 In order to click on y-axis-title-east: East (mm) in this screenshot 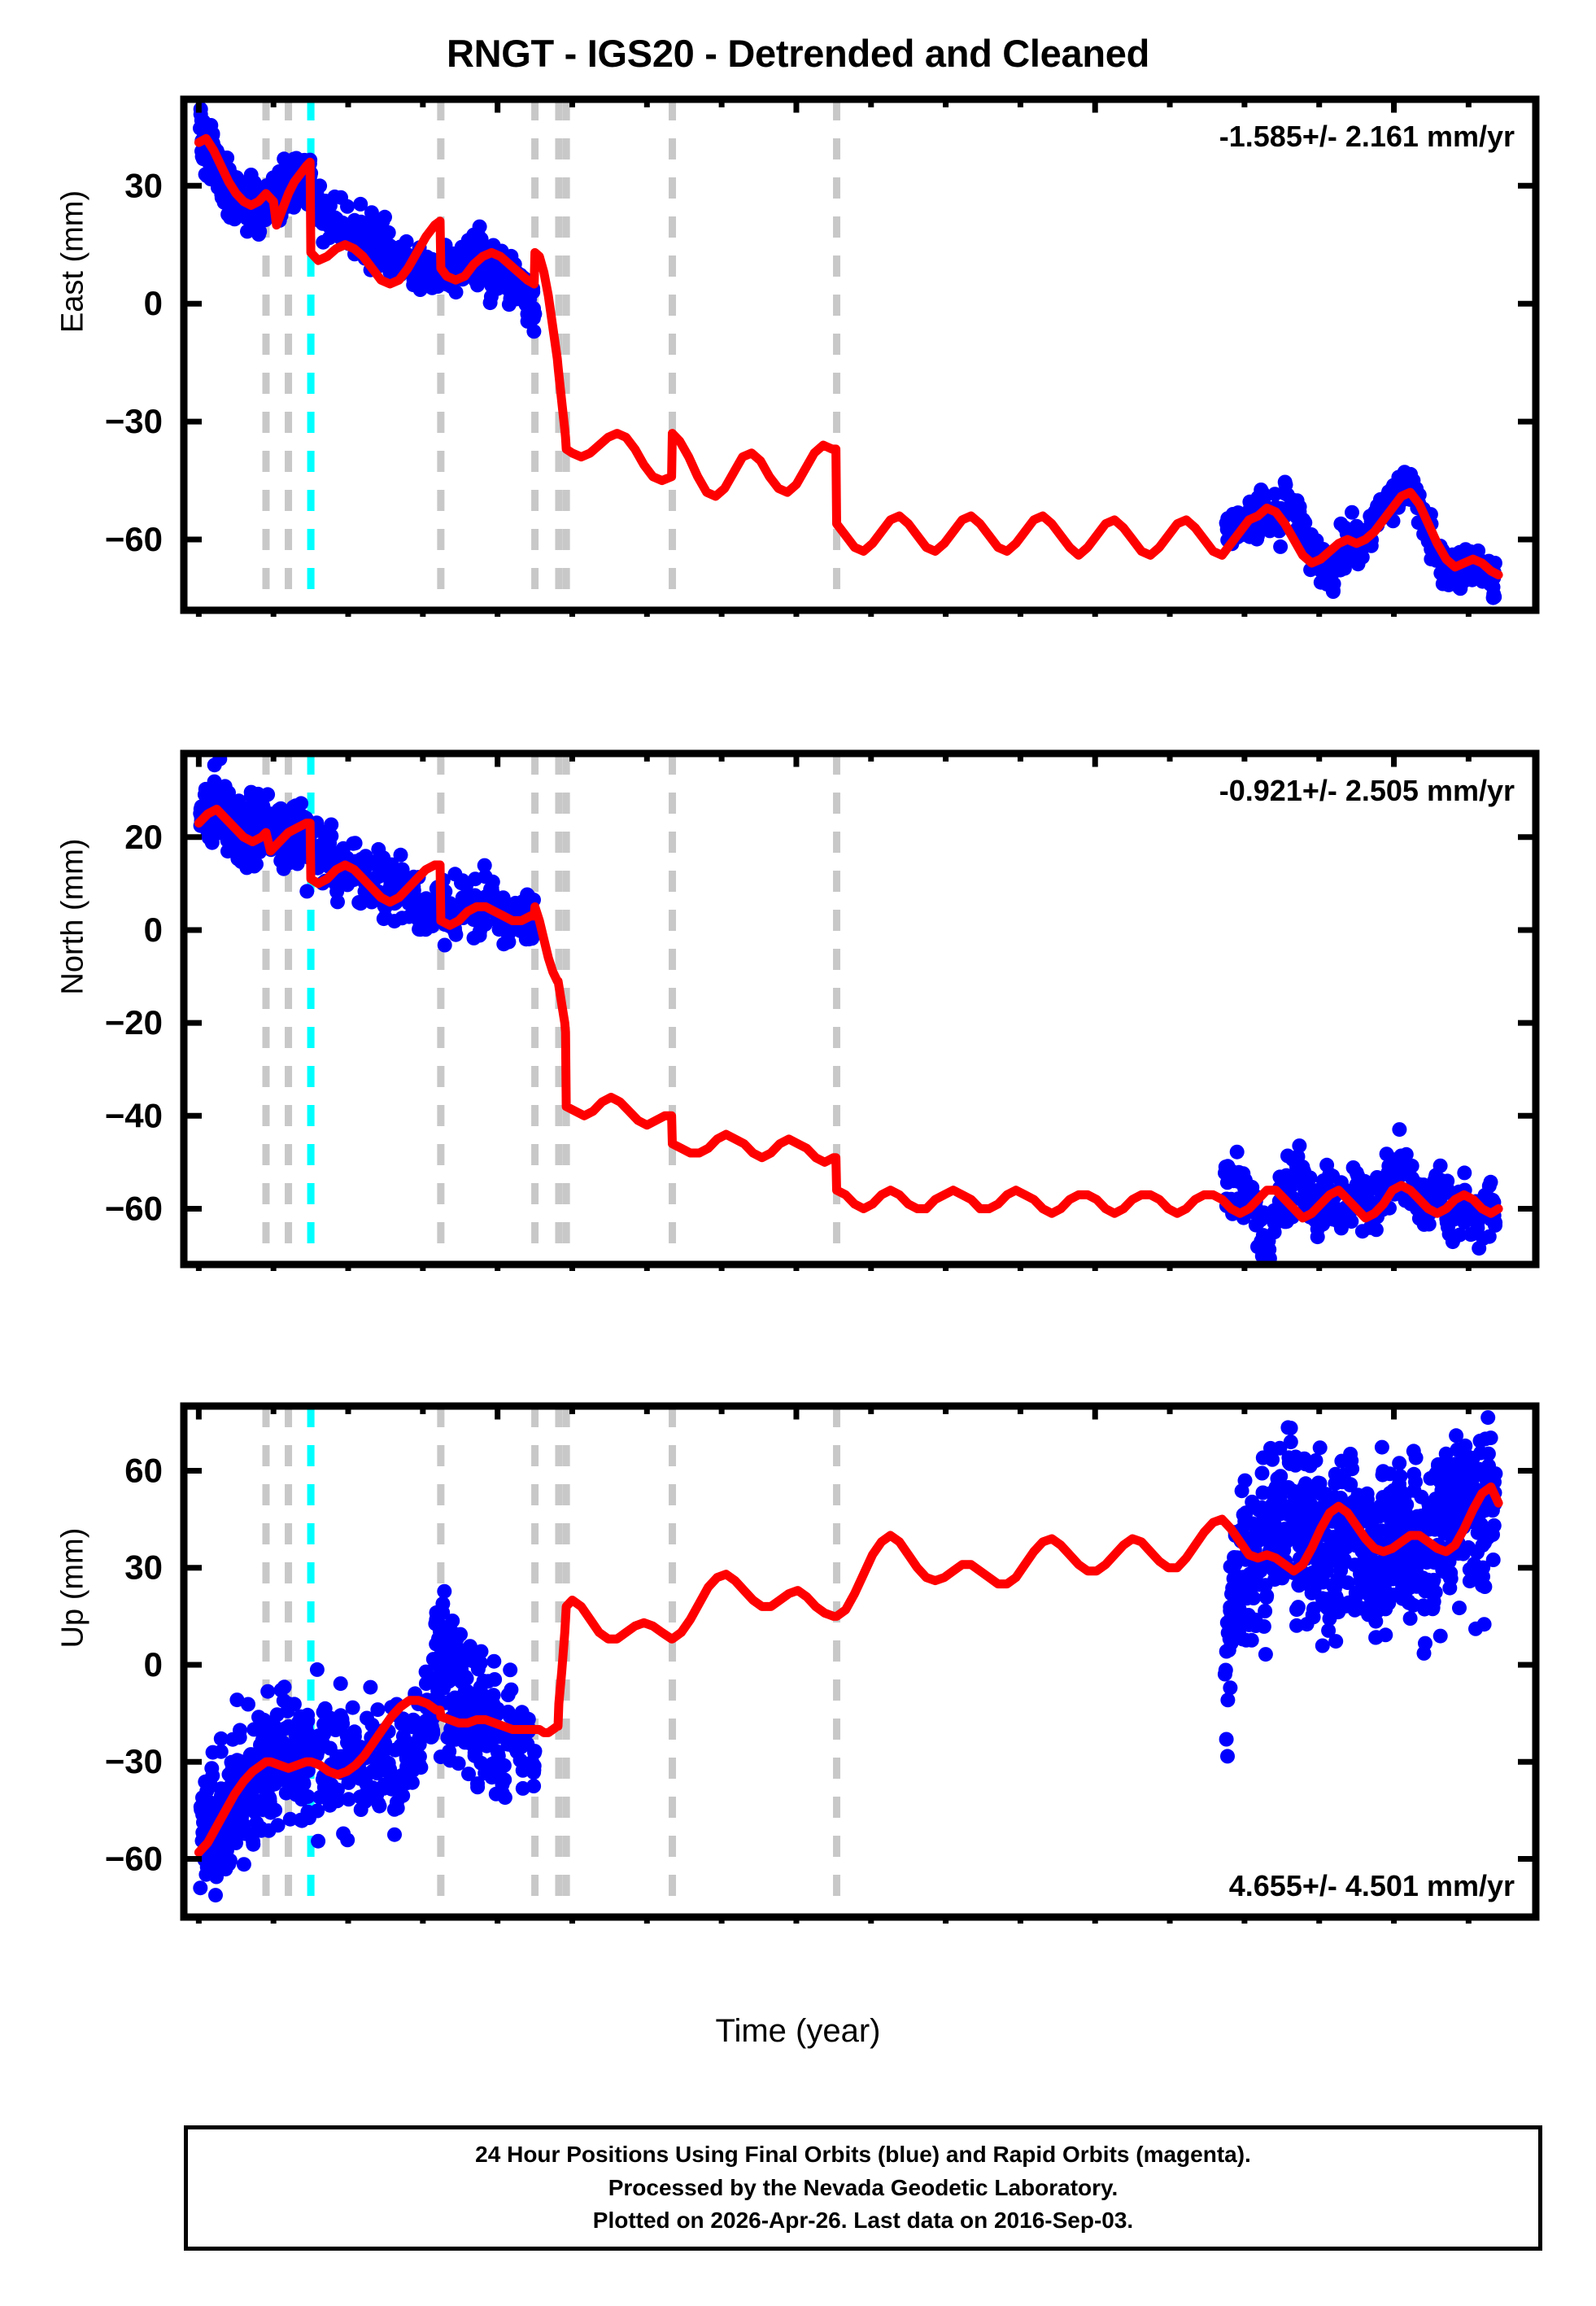, I will do `click(72, 262)`.